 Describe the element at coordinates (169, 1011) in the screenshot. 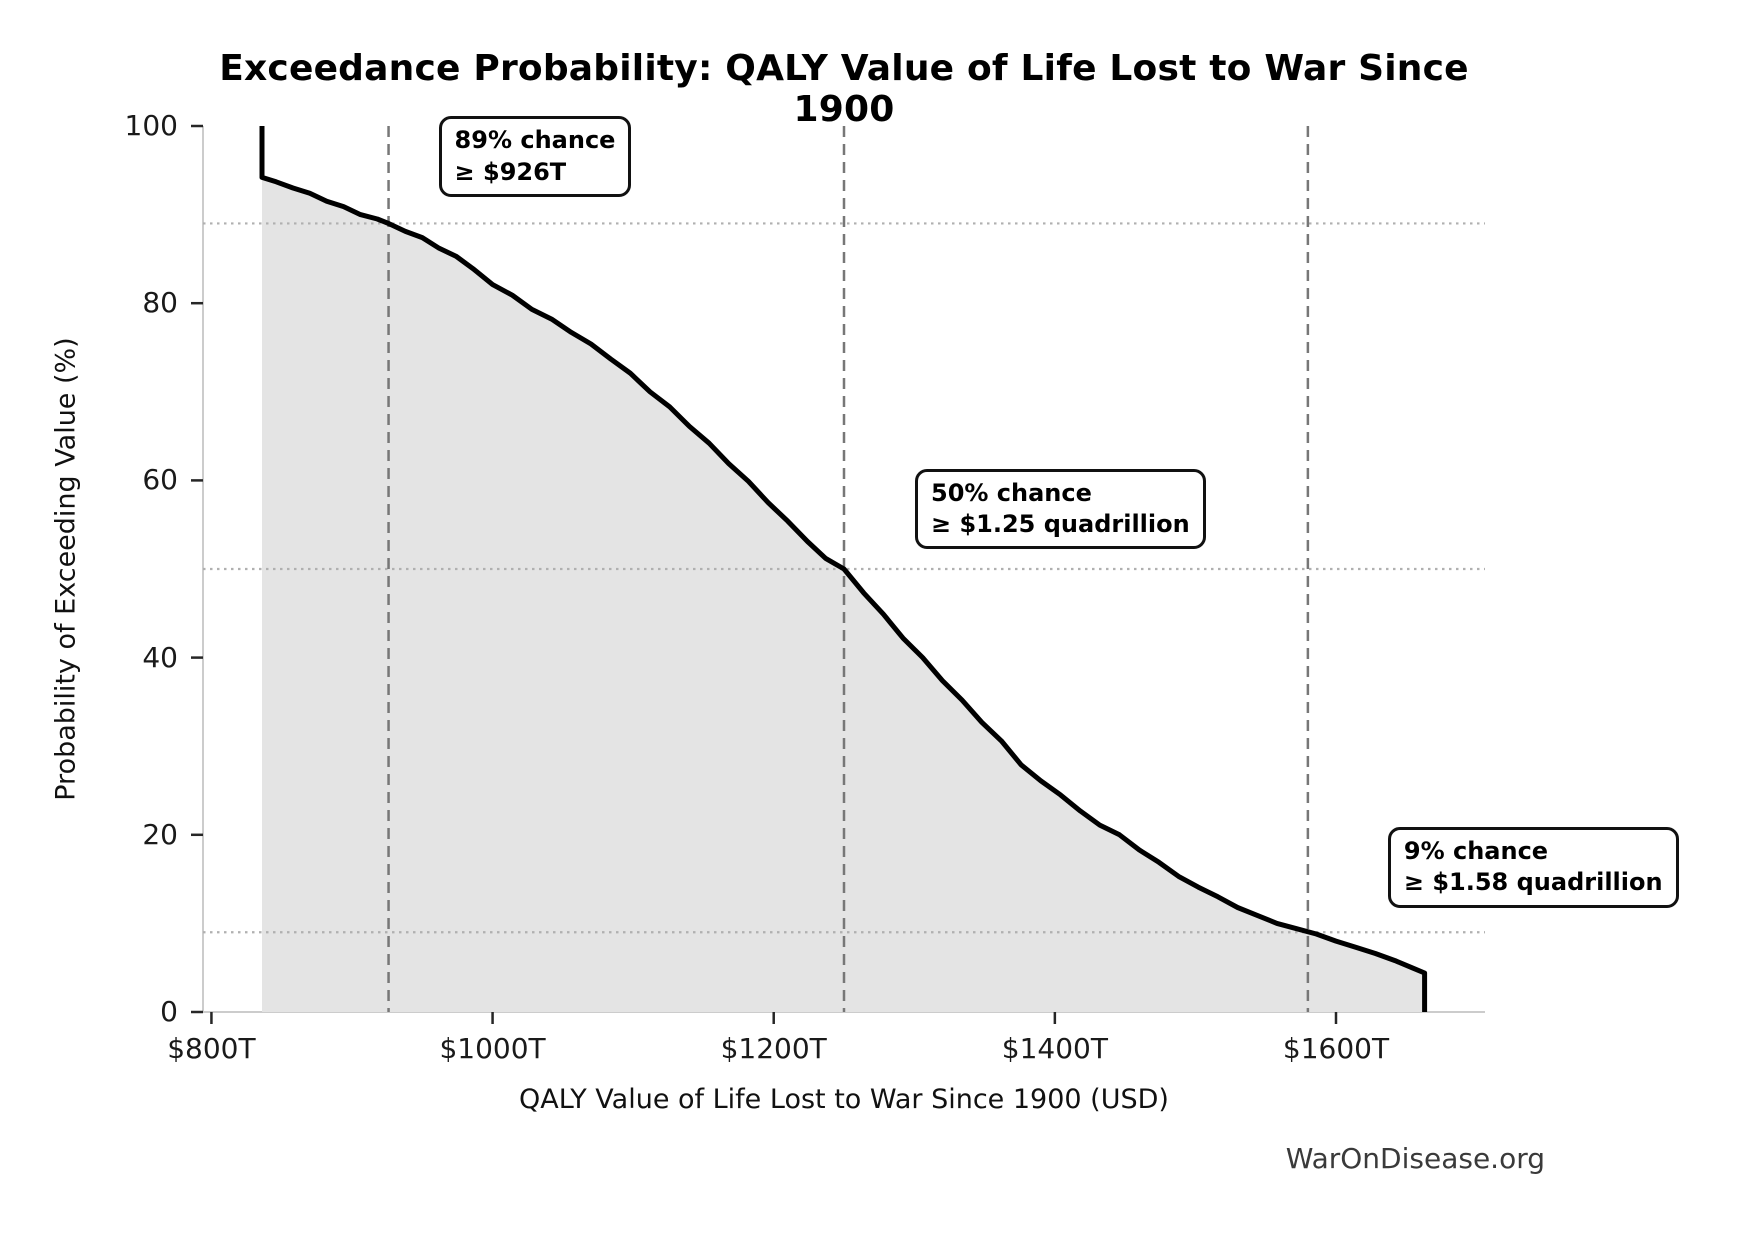

I see `y-tick-label: 0` at that location.